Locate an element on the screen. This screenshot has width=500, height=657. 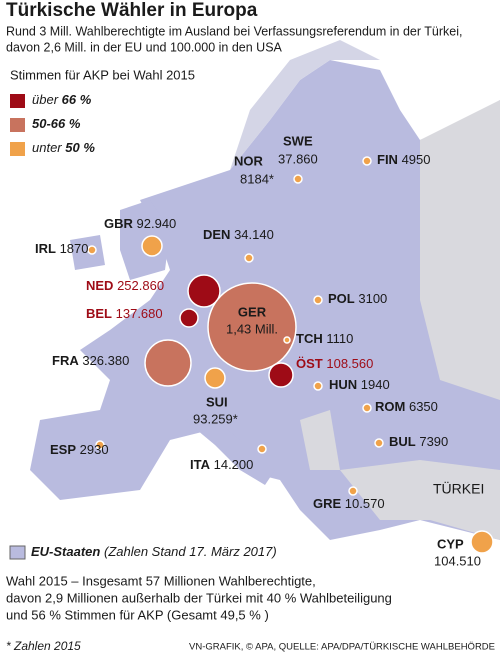
marker-label: POL 3100 is located at coordinates (357, 298).